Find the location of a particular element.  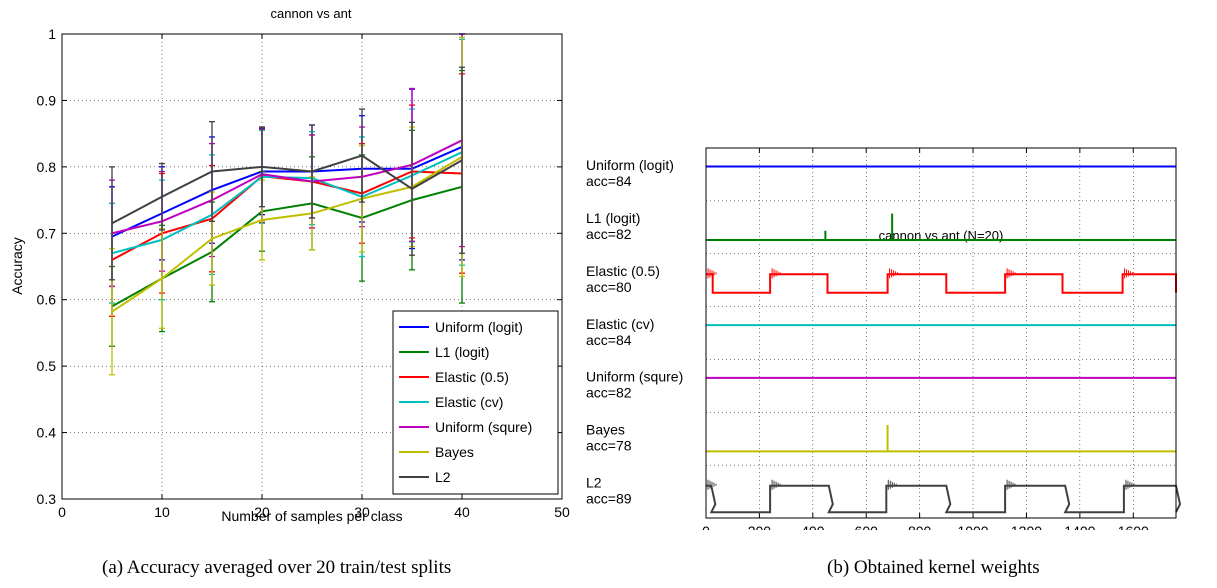

y-tick-label: 0.7 is located at coordinates (47, 233).